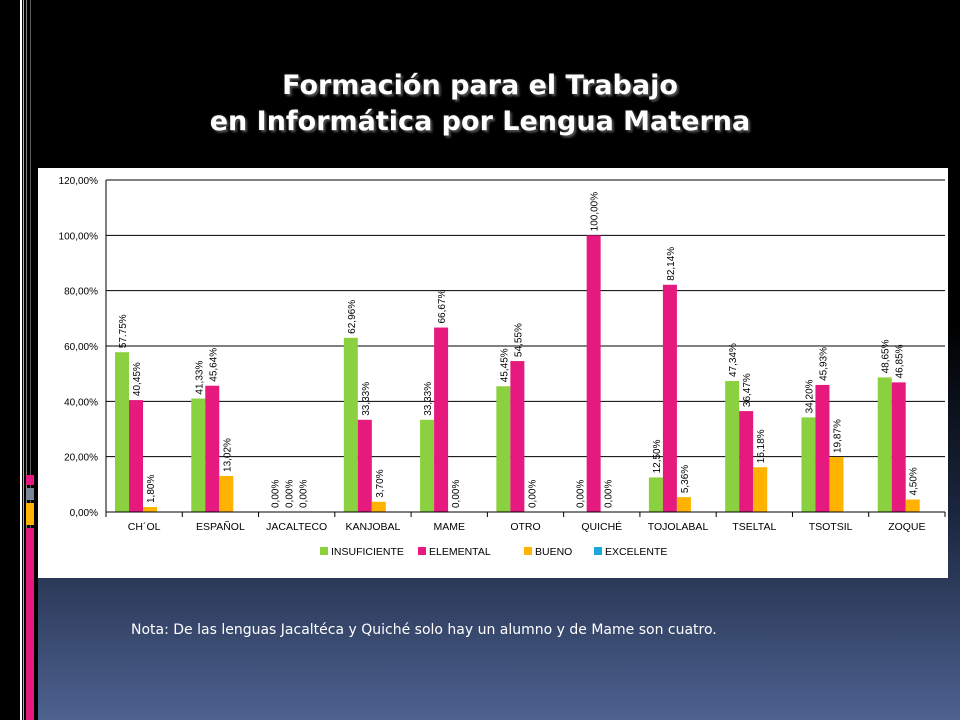 The height and width of the screenshot is (720, 960). Describe the element at coordinates (754, 527) in the screenshot. I see `x-category-label: TSELTAL` at that location.